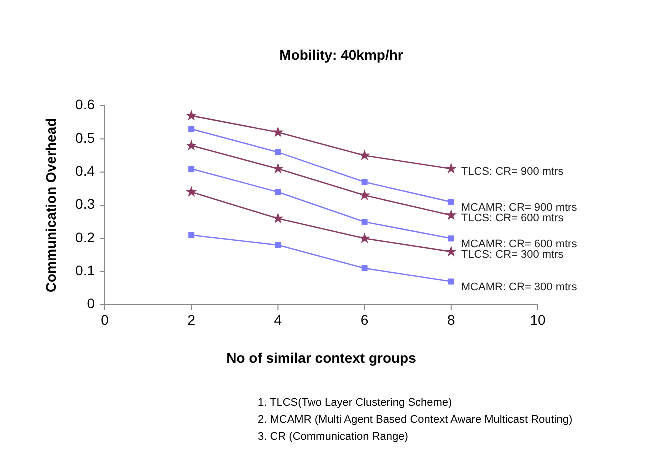 The image size is (646, 451). Describe the element at coordinates (321, 358) in the screenshot. I see `x-axis-title: No of similar context groups` at that location.